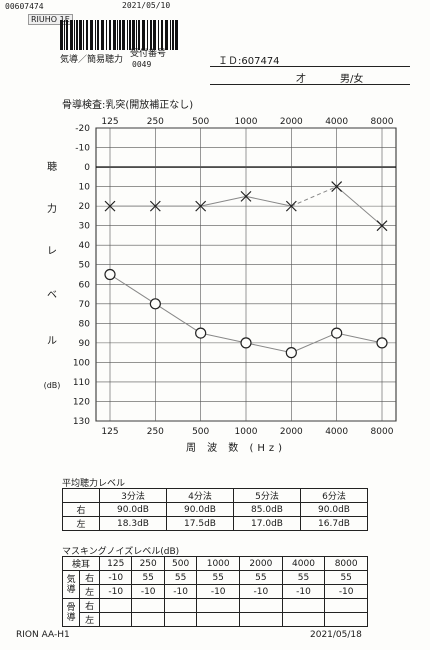 The width and height of the screenshot is (430, 650). What do you see at coordinates (249, 61) in the screenshot?
I see `patient-id: ＩＤ:607474` at bounding box center [249, 61].